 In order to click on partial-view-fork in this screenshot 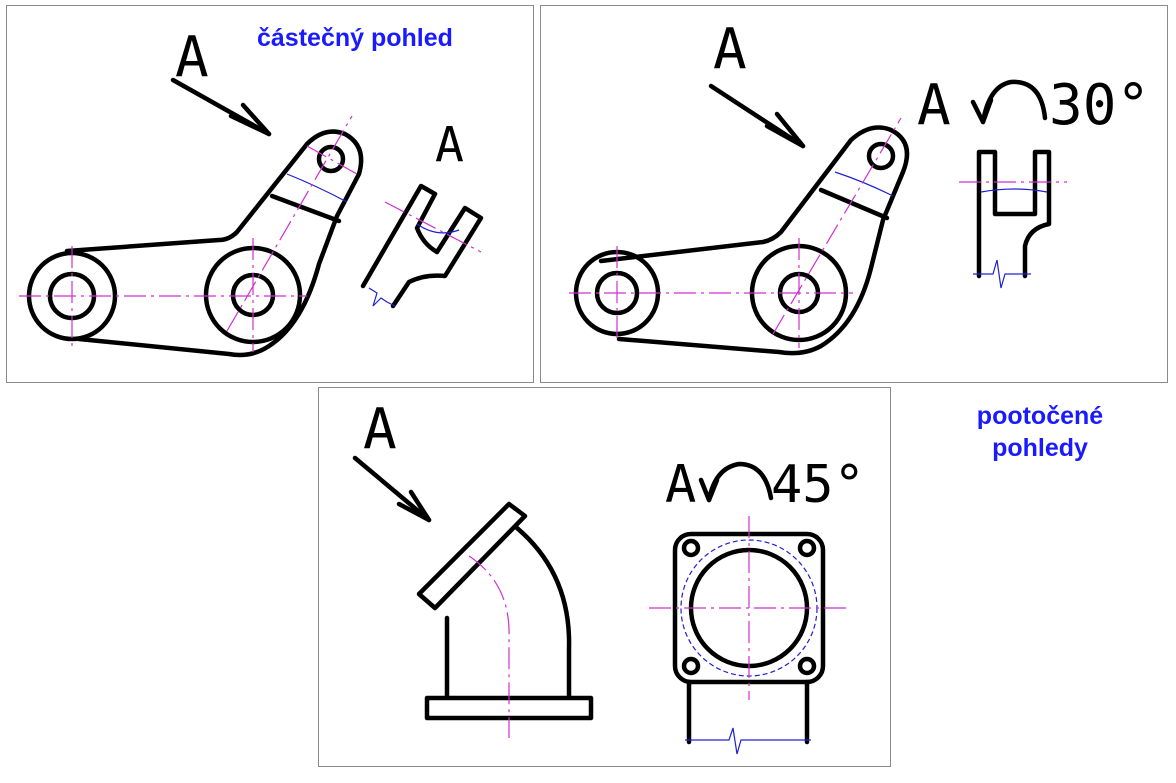, I will do `click(422, 246)`.